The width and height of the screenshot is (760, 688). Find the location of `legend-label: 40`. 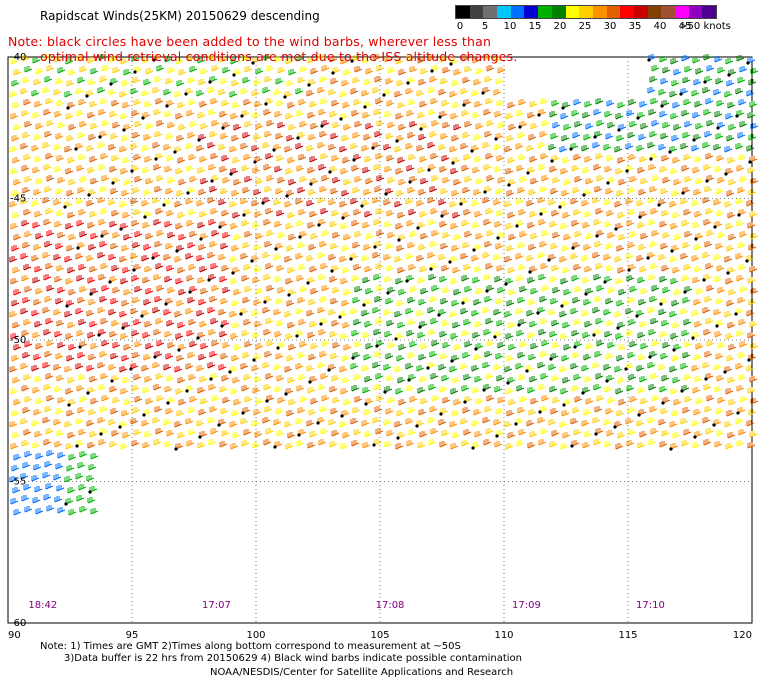

legend-label: 40 is located at coordinates (660, 26).